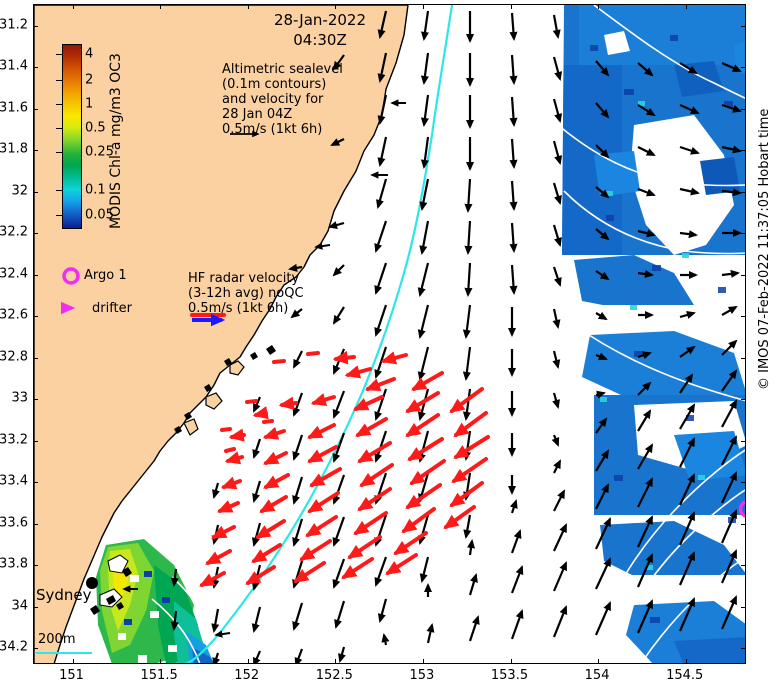  I want to click on hf-radar-scale-arrow, so click(208, 320).